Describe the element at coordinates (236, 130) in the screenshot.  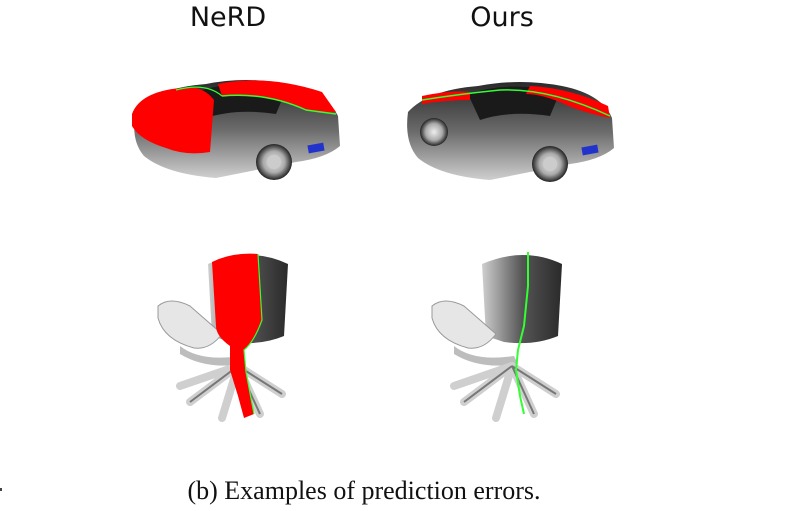
I see `car-nerd-render` at that location.